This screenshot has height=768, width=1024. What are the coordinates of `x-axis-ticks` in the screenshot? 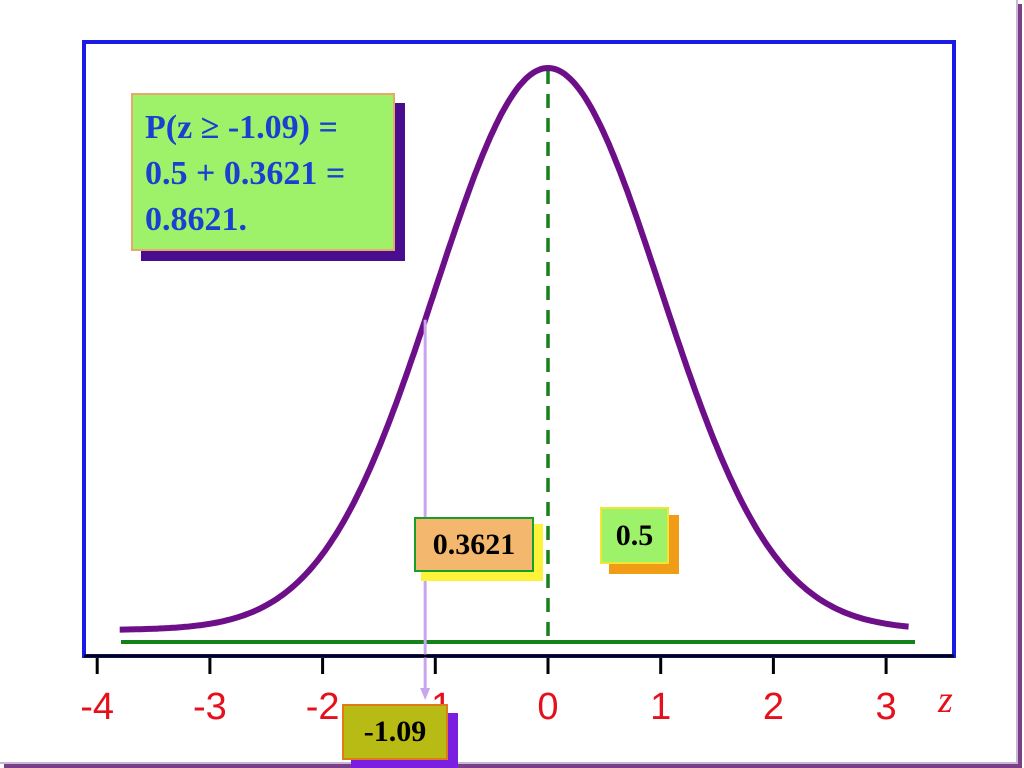 It's located at (491, 666).